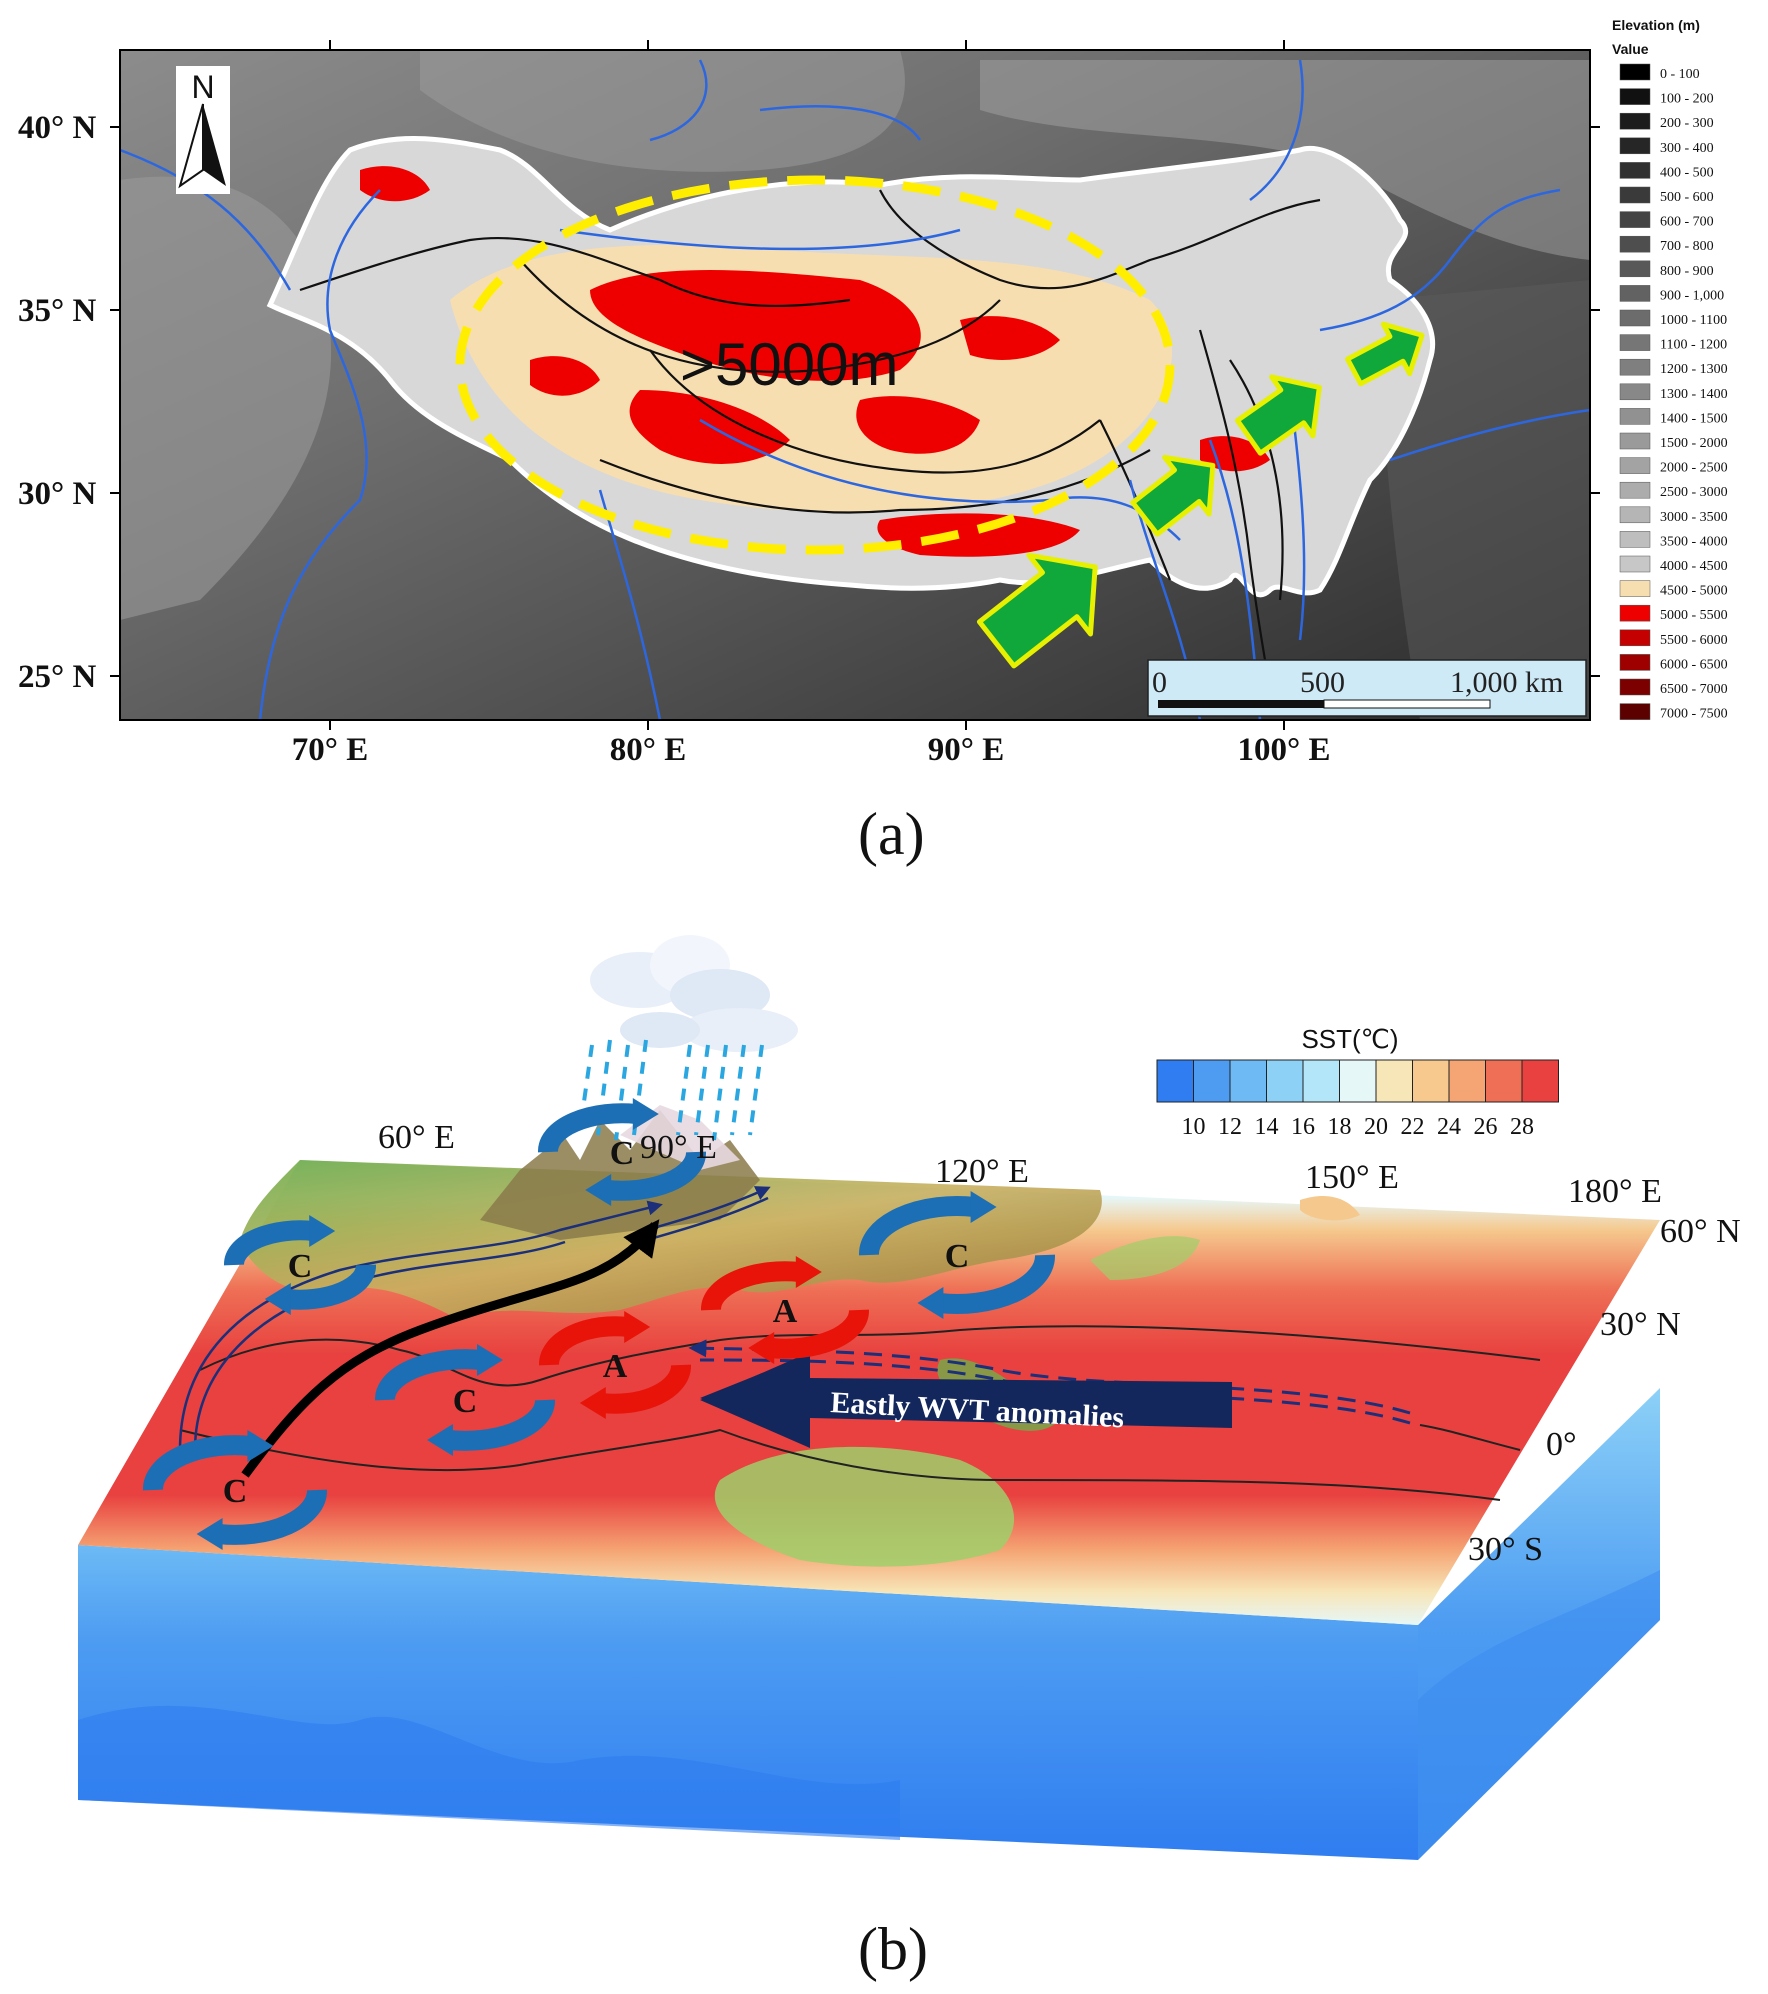 The width and height of the screenshot is (1768, 1994). What do you see at coordinates (1694, 492) in the screenshot?
I see `legend-label: 2500 - 3000` at bounding box center [1694, 492].